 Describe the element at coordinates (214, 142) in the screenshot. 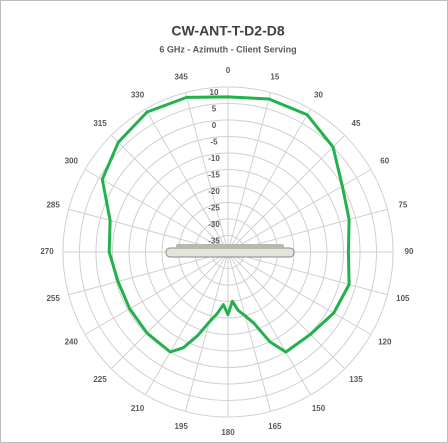

I see `r-tick-label: -5` at that location.